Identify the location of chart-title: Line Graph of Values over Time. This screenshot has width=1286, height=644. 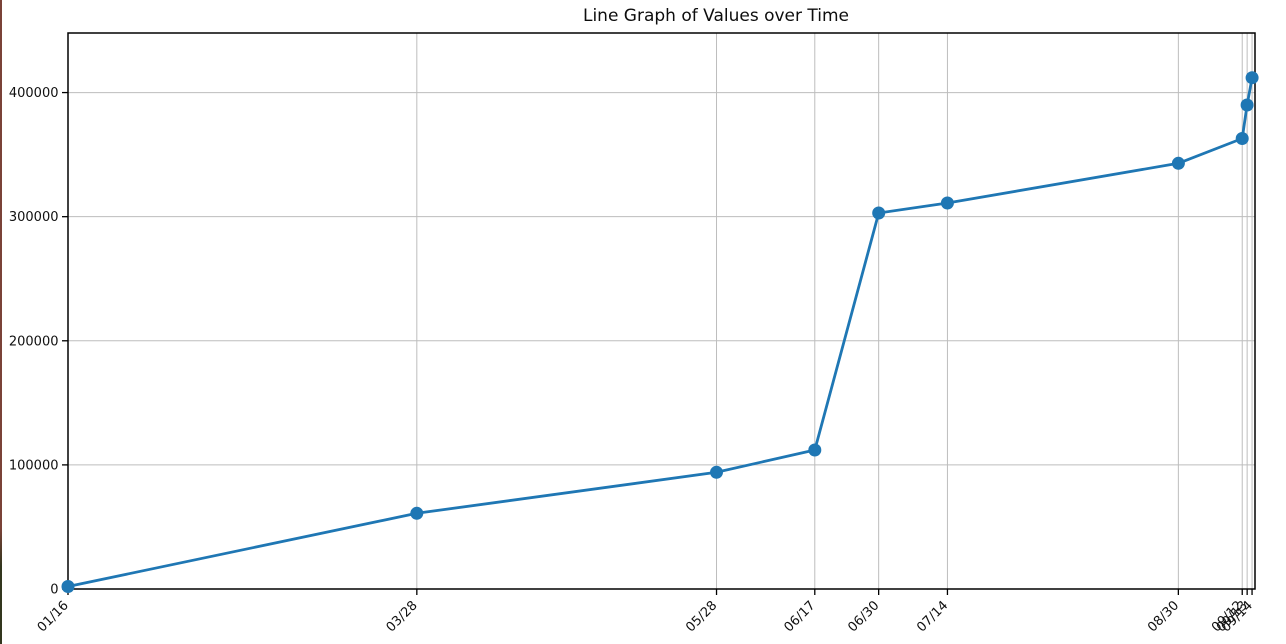
(716, 16).